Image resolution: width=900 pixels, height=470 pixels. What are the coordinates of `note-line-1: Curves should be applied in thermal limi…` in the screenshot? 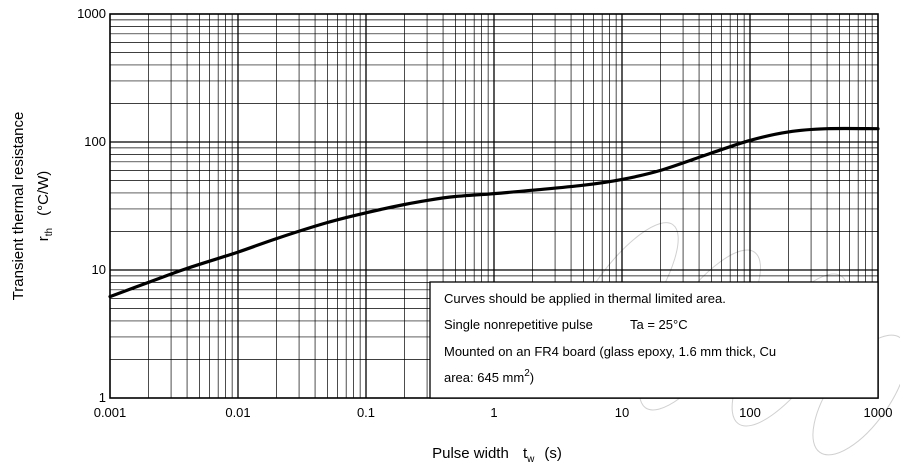 It's located at (585, 298).